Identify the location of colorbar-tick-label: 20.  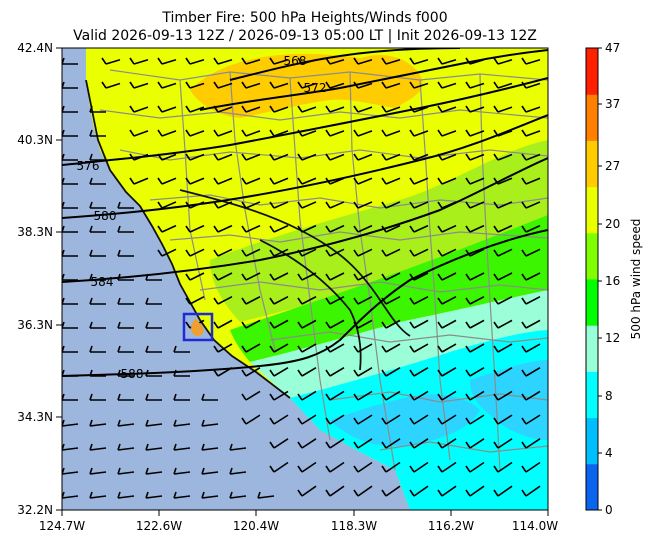
(612, 224).